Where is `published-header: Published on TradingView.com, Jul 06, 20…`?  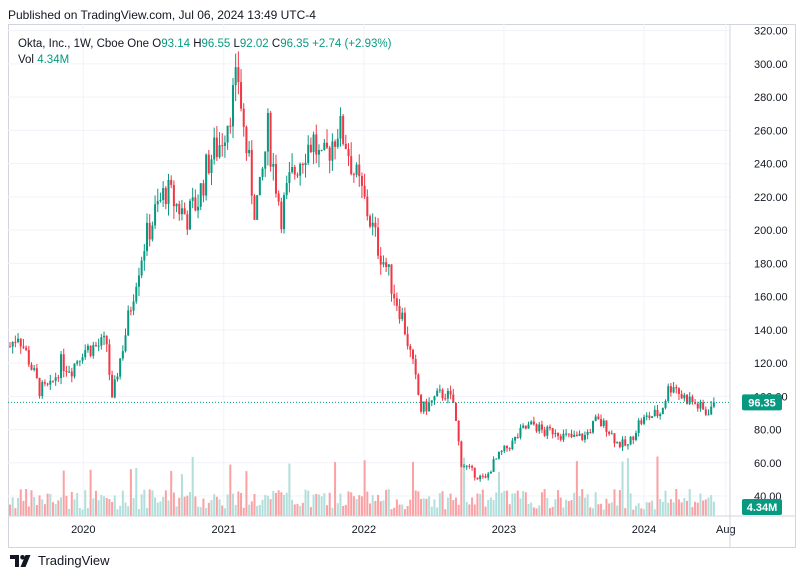 published-header: Published on TradingView.com, Jul 06, 20… is located at coordinates (162, 15).